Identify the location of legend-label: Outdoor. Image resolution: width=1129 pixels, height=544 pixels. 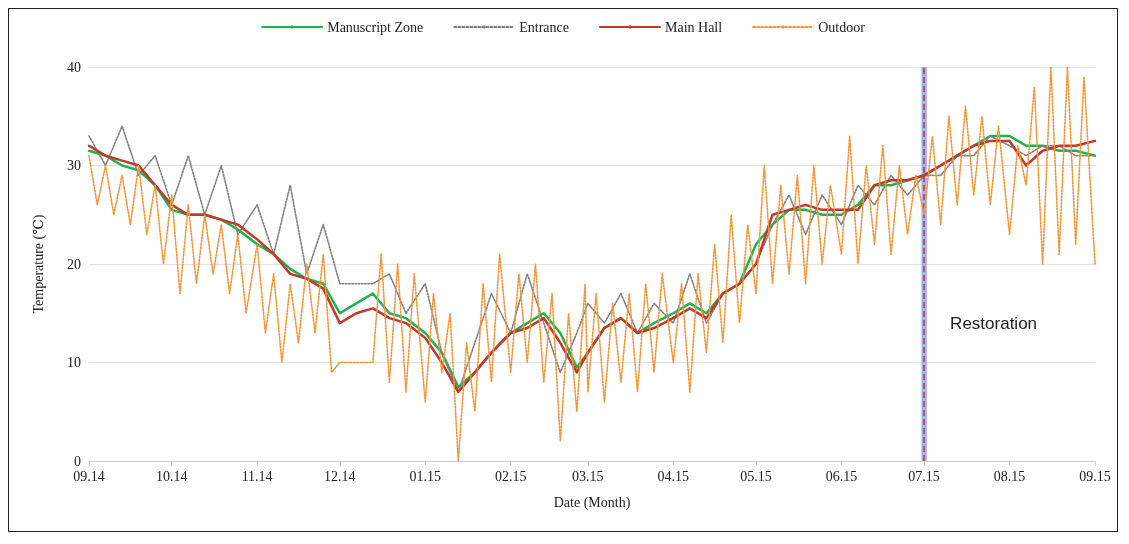
(842, 27).